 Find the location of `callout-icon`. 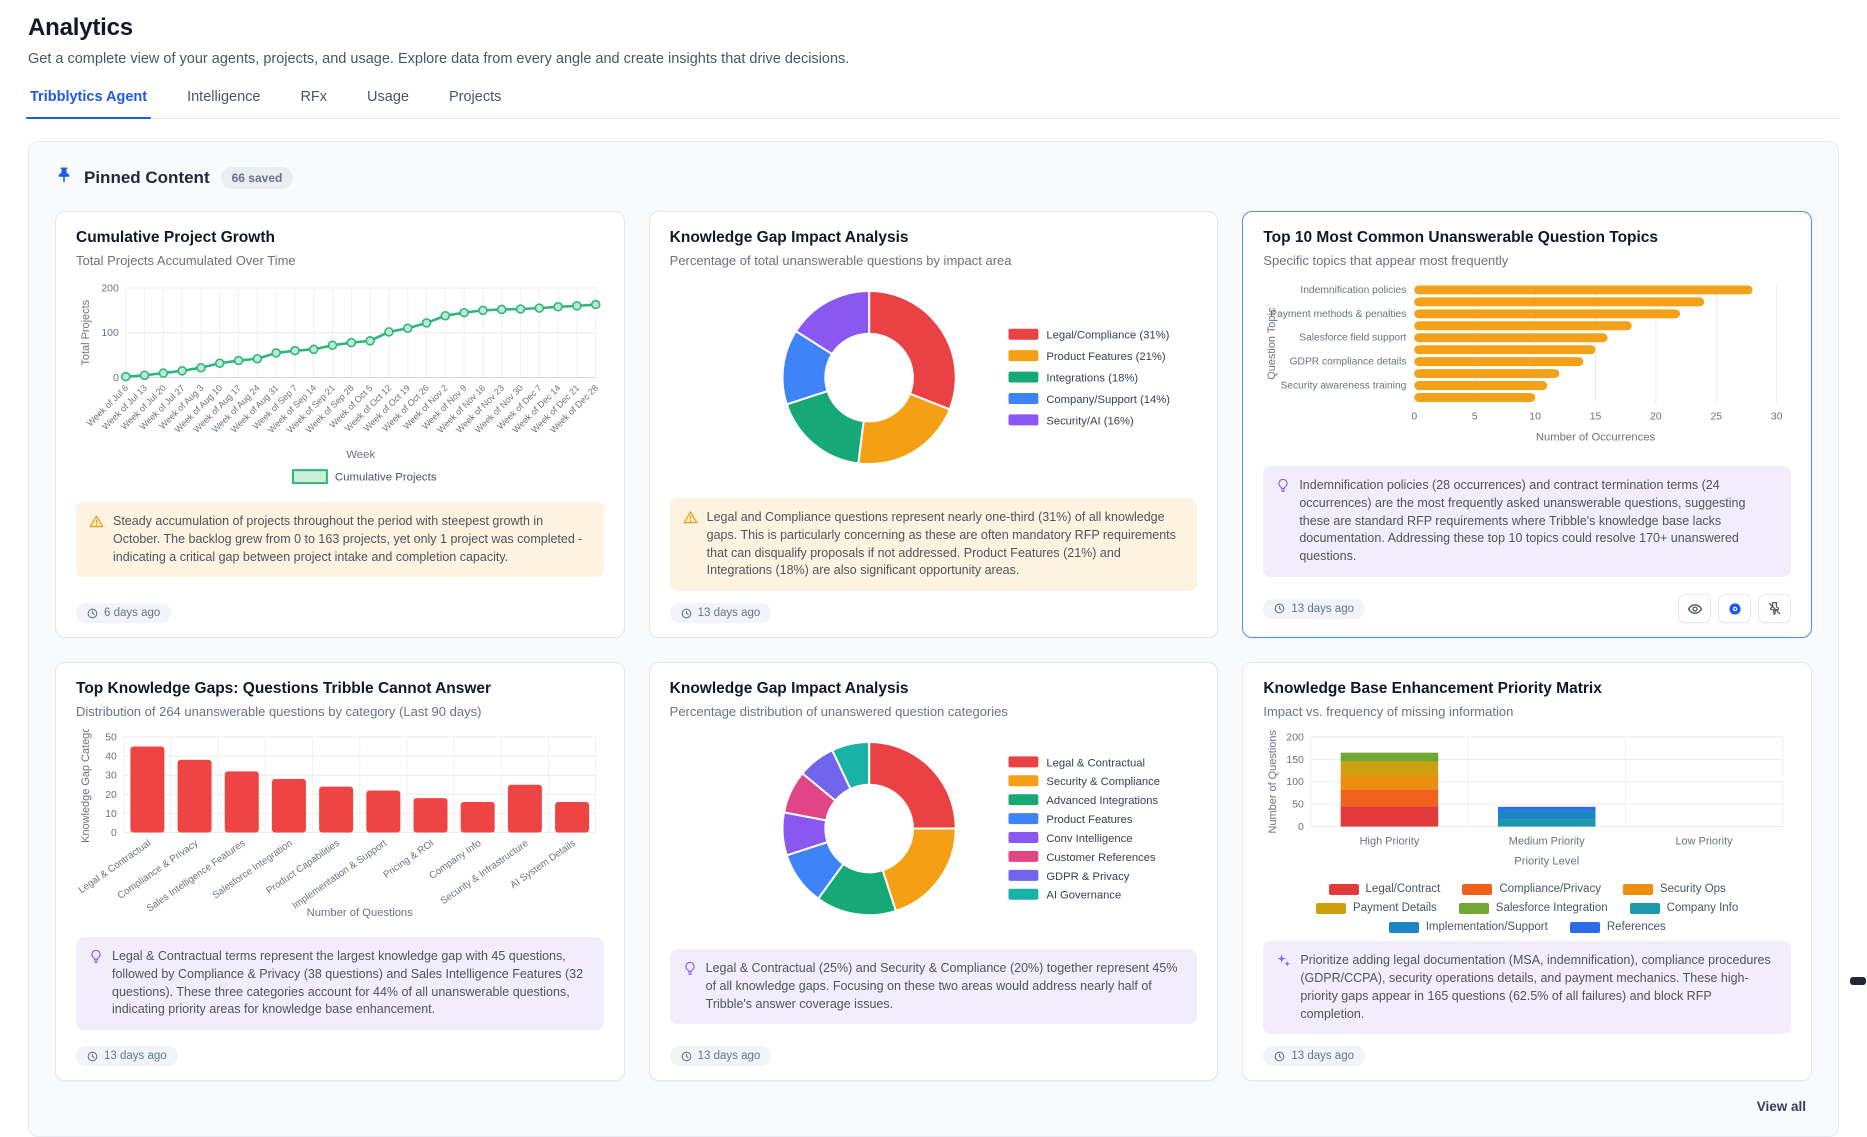

callout-icon is located at coordinates (1283, 988).